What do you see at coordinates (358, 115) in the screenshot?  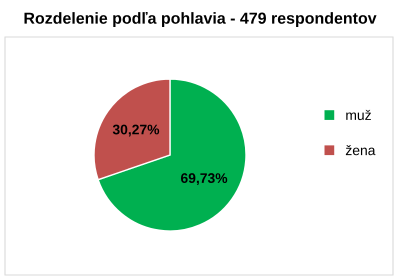 I see `legend-label: muž` at bounding box center [358, 115].